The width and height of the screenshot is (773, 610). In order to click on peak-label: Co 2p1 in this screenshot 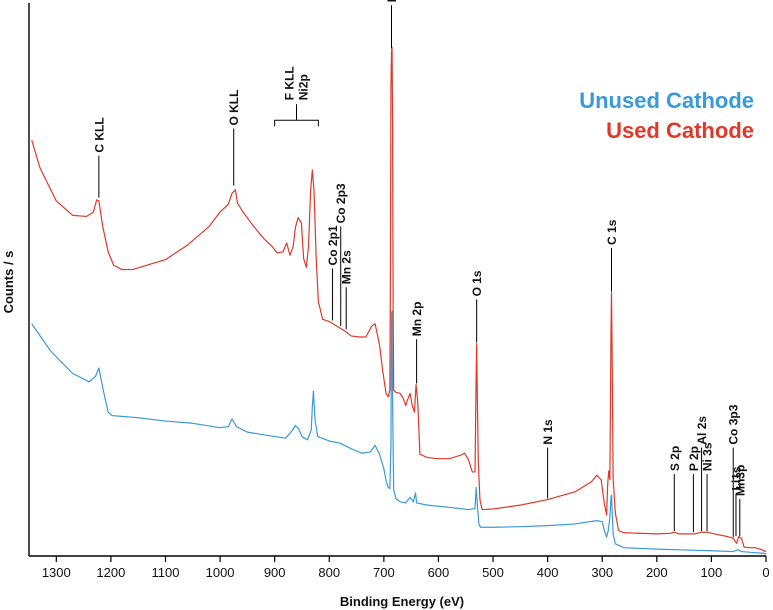, I will do `click(333, 245)`.